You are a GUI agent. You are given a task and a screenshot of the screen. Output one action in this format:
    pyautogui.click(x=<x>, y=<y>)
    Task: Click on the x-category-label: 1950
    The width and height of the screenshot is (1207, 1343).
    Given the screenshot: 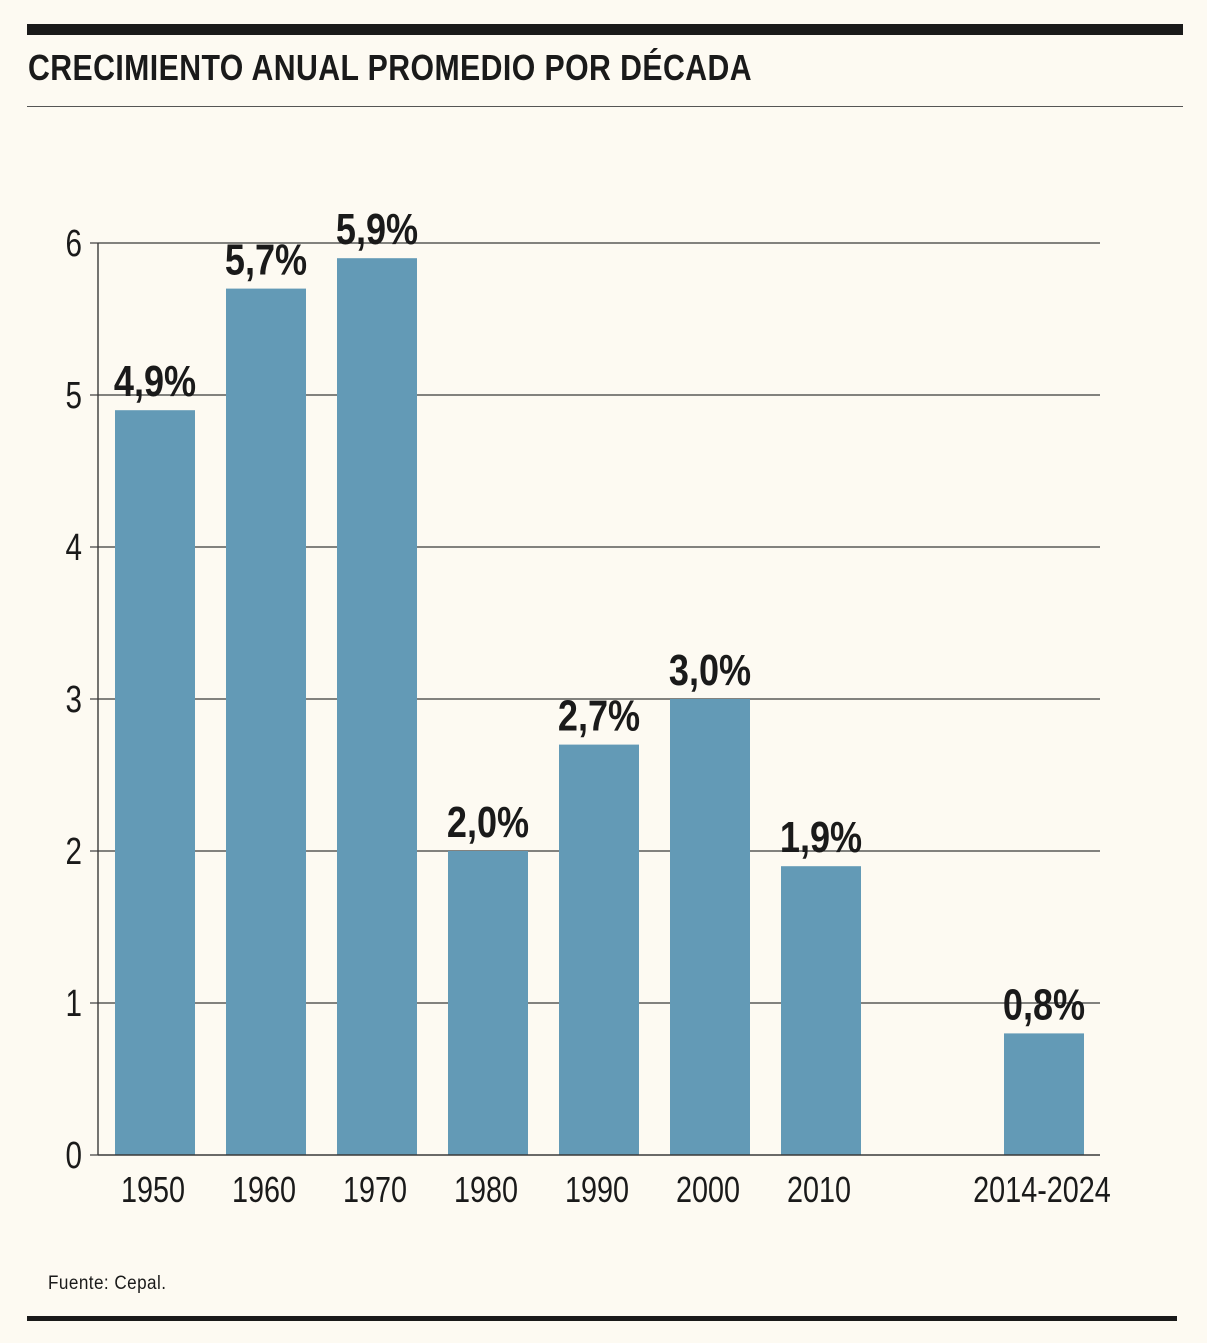 What is the action you would take?
    pyautogui.click(x=153, y=1189)
    